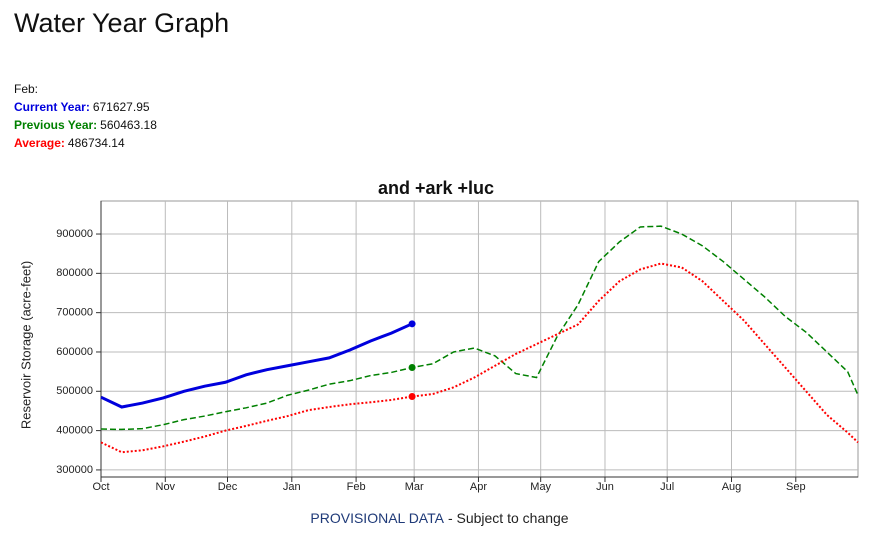 The width and height of the screenshot is (879, 541). Describe the element at coordinates (436, 188) in the screenshot. I see `chart-title: and +ark +luc` at that location.